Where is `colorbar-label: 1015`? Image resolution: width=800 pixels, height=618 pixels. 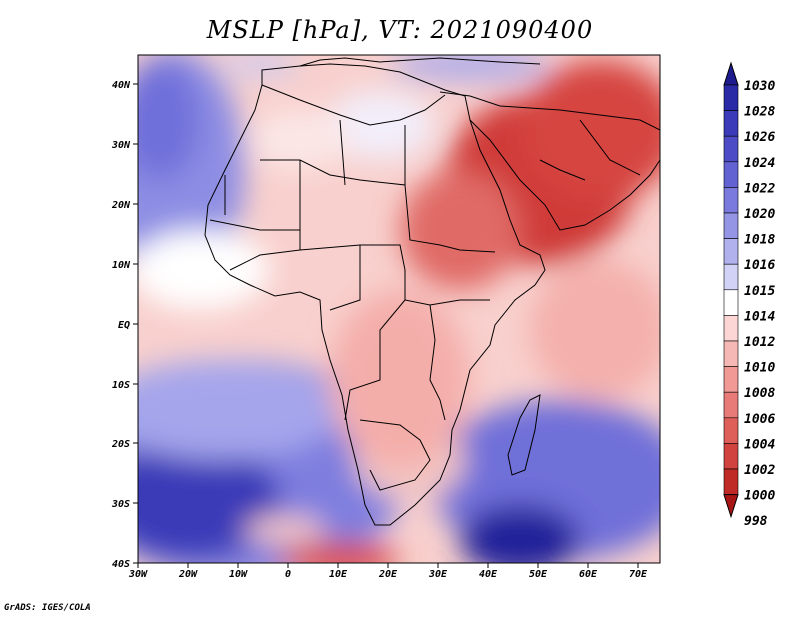
colorbar-label: 1015 is located at coordinates (759, 291).